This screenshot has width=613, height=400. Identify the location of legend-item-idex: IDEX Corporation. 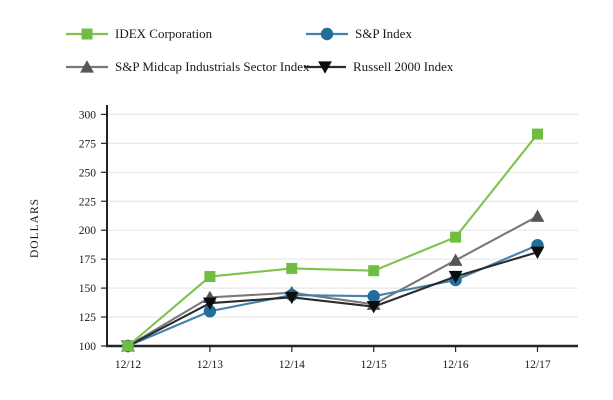
(139, 34).